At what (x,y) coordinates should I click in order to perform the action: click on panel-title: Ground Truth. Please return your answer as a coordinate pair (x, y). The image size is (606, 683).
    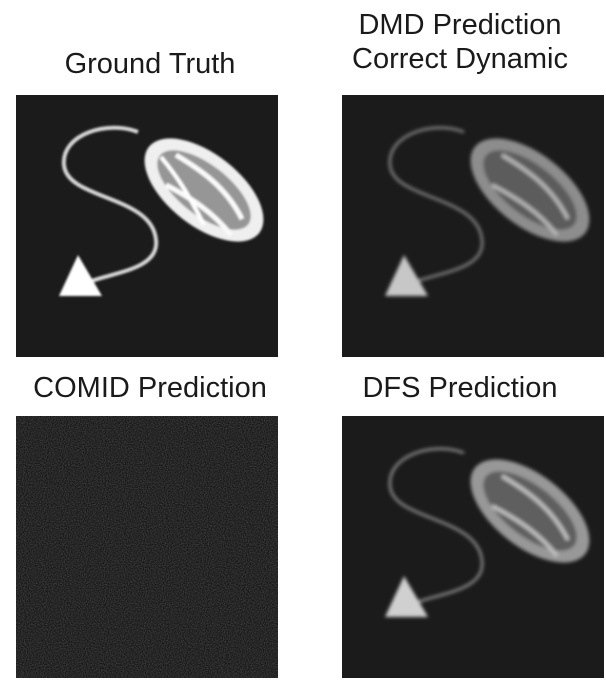
    Looking at the image, I should click on (150, 64).